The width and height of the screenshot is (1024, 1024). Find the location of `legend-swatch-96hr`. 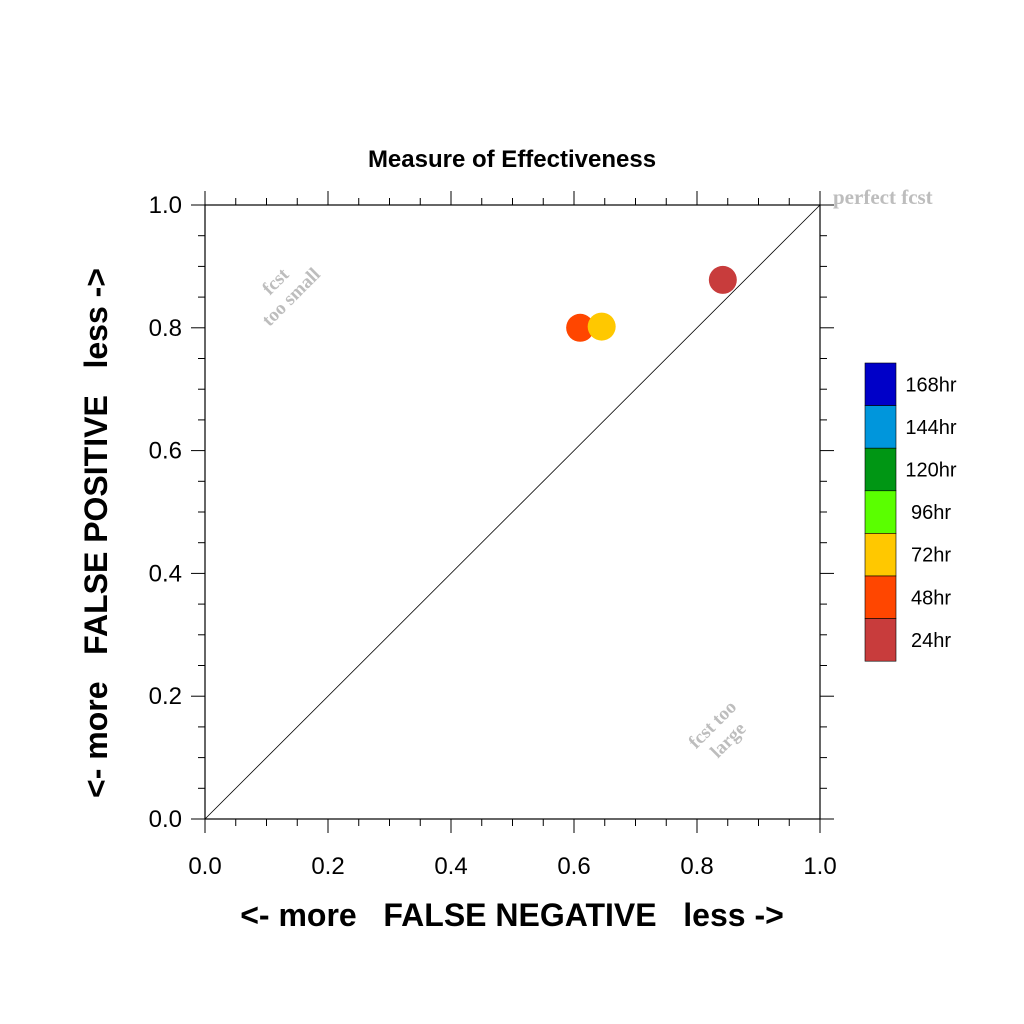

legend-swatch-96hr is located at coordinates (880, 512).